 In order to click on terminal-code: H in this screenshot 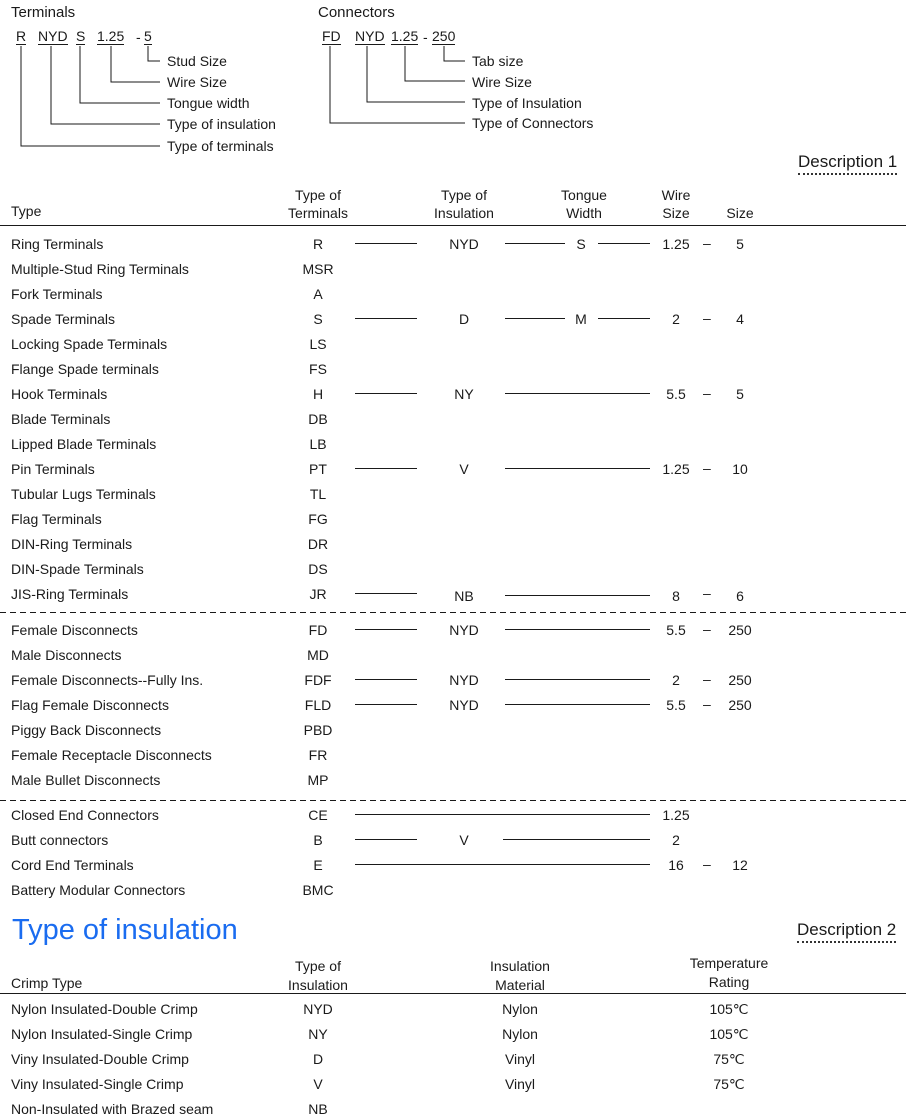, I will do `click(318, 394)`.